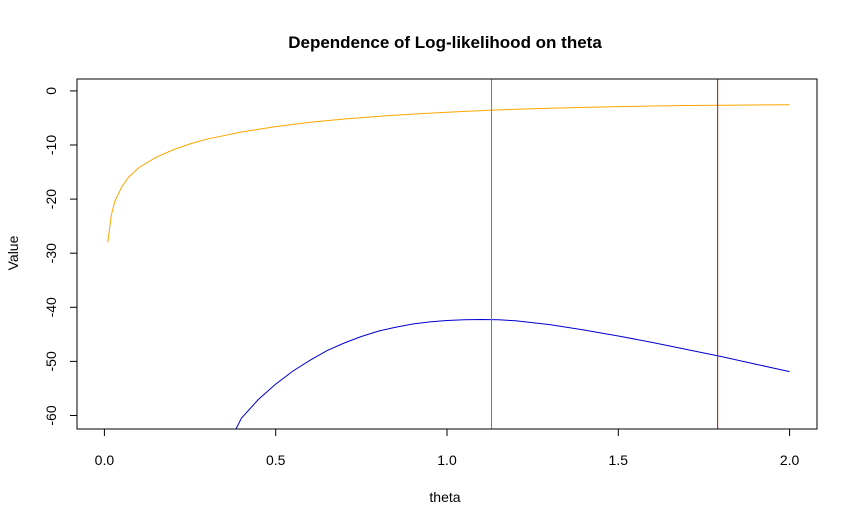 The image size is (857, 527). I want to click on x-tick-label-3: 1.5, so click(619, 460).